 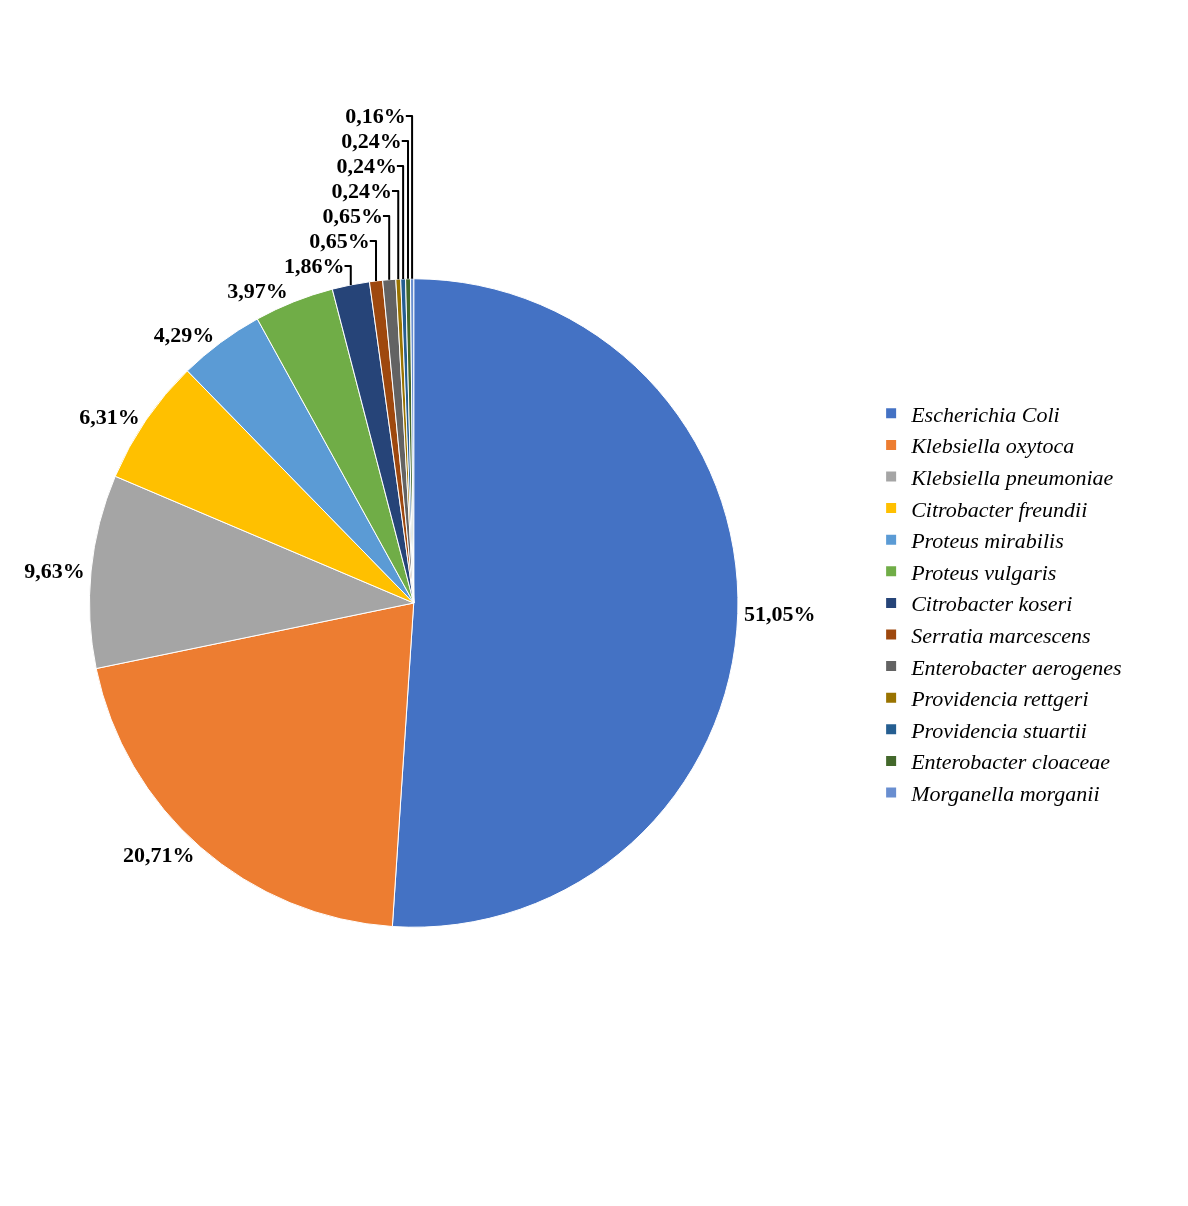 I want to click on legend-label: Klebsiella oxytoca, so click(x=992, y=446).